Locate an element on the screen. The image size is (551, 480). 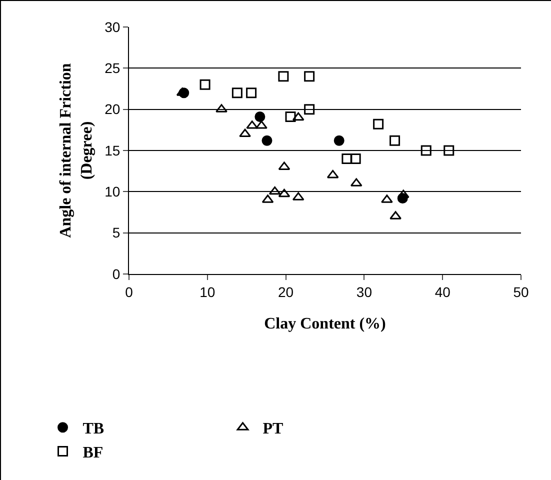
x-tick-label: 30 is located at coordinates (364, 292).